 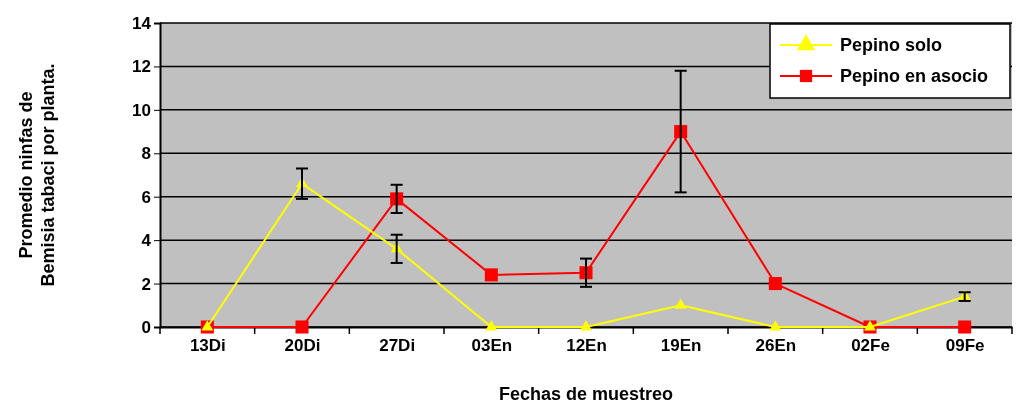 I want to click on y-tick-label: 14, so click(x=142, y=23).